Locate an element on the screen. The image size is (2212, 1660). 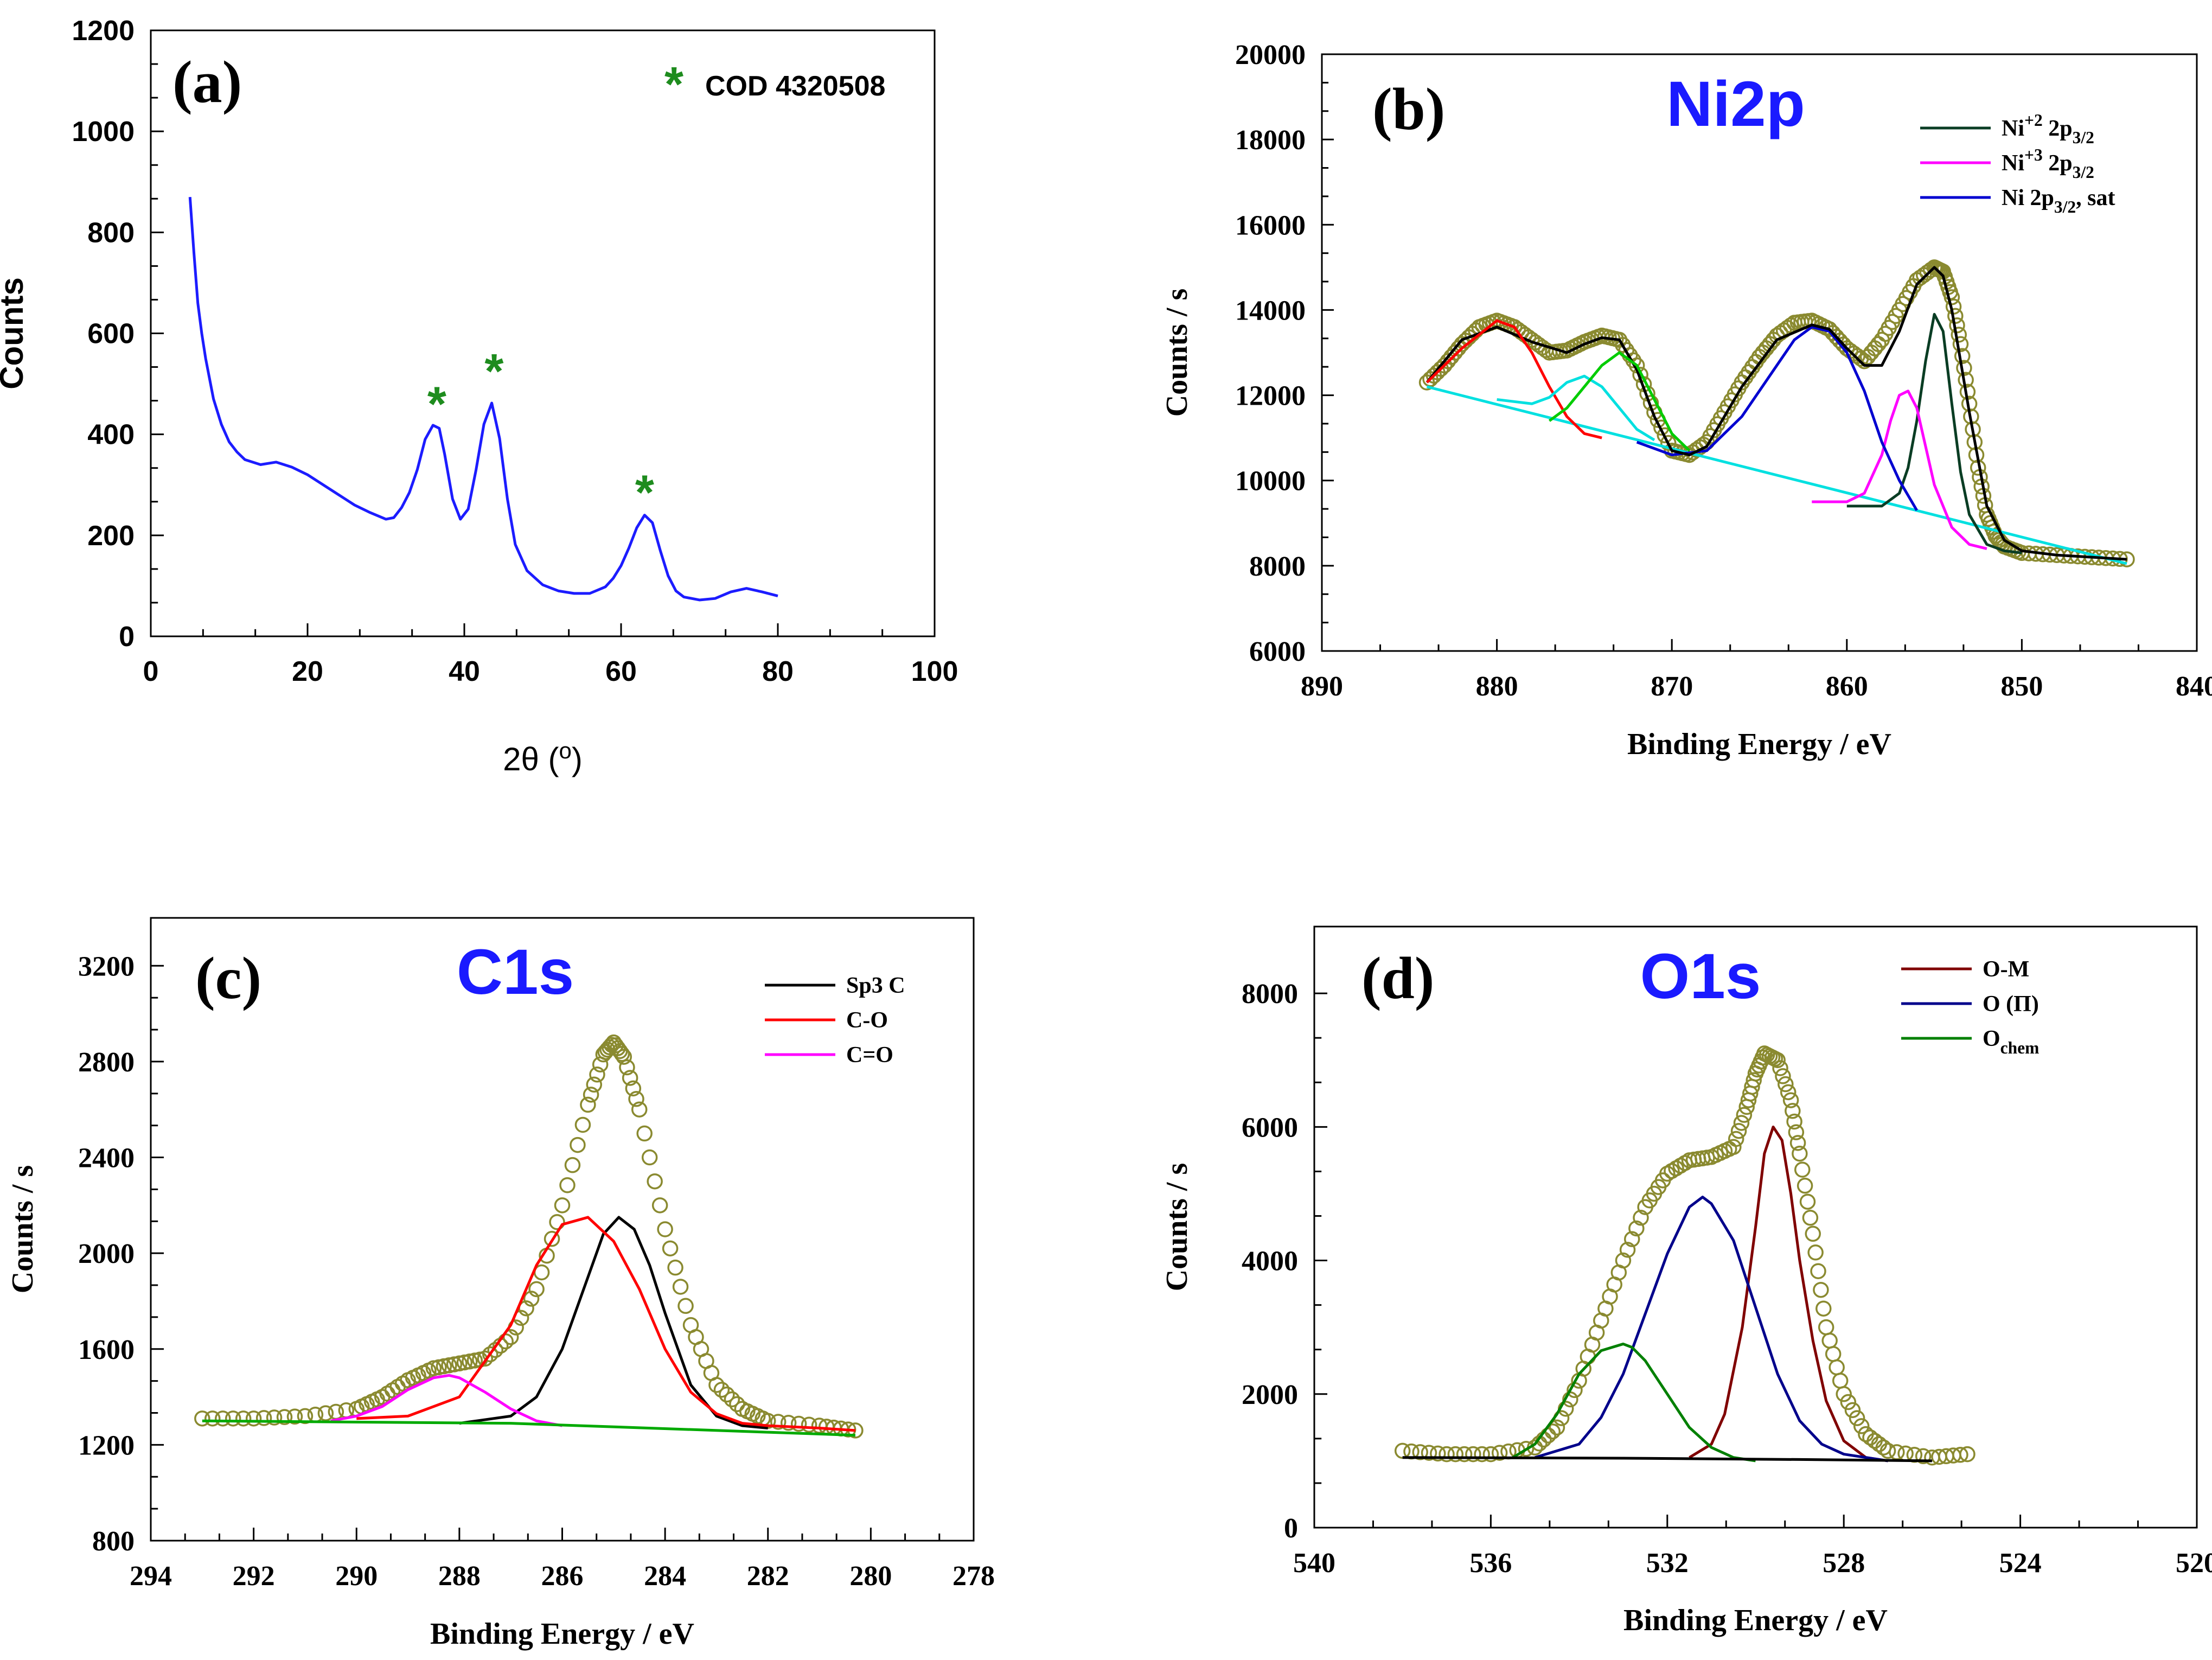
x-tick-label: 284 is located at coordinates (665, 1576).